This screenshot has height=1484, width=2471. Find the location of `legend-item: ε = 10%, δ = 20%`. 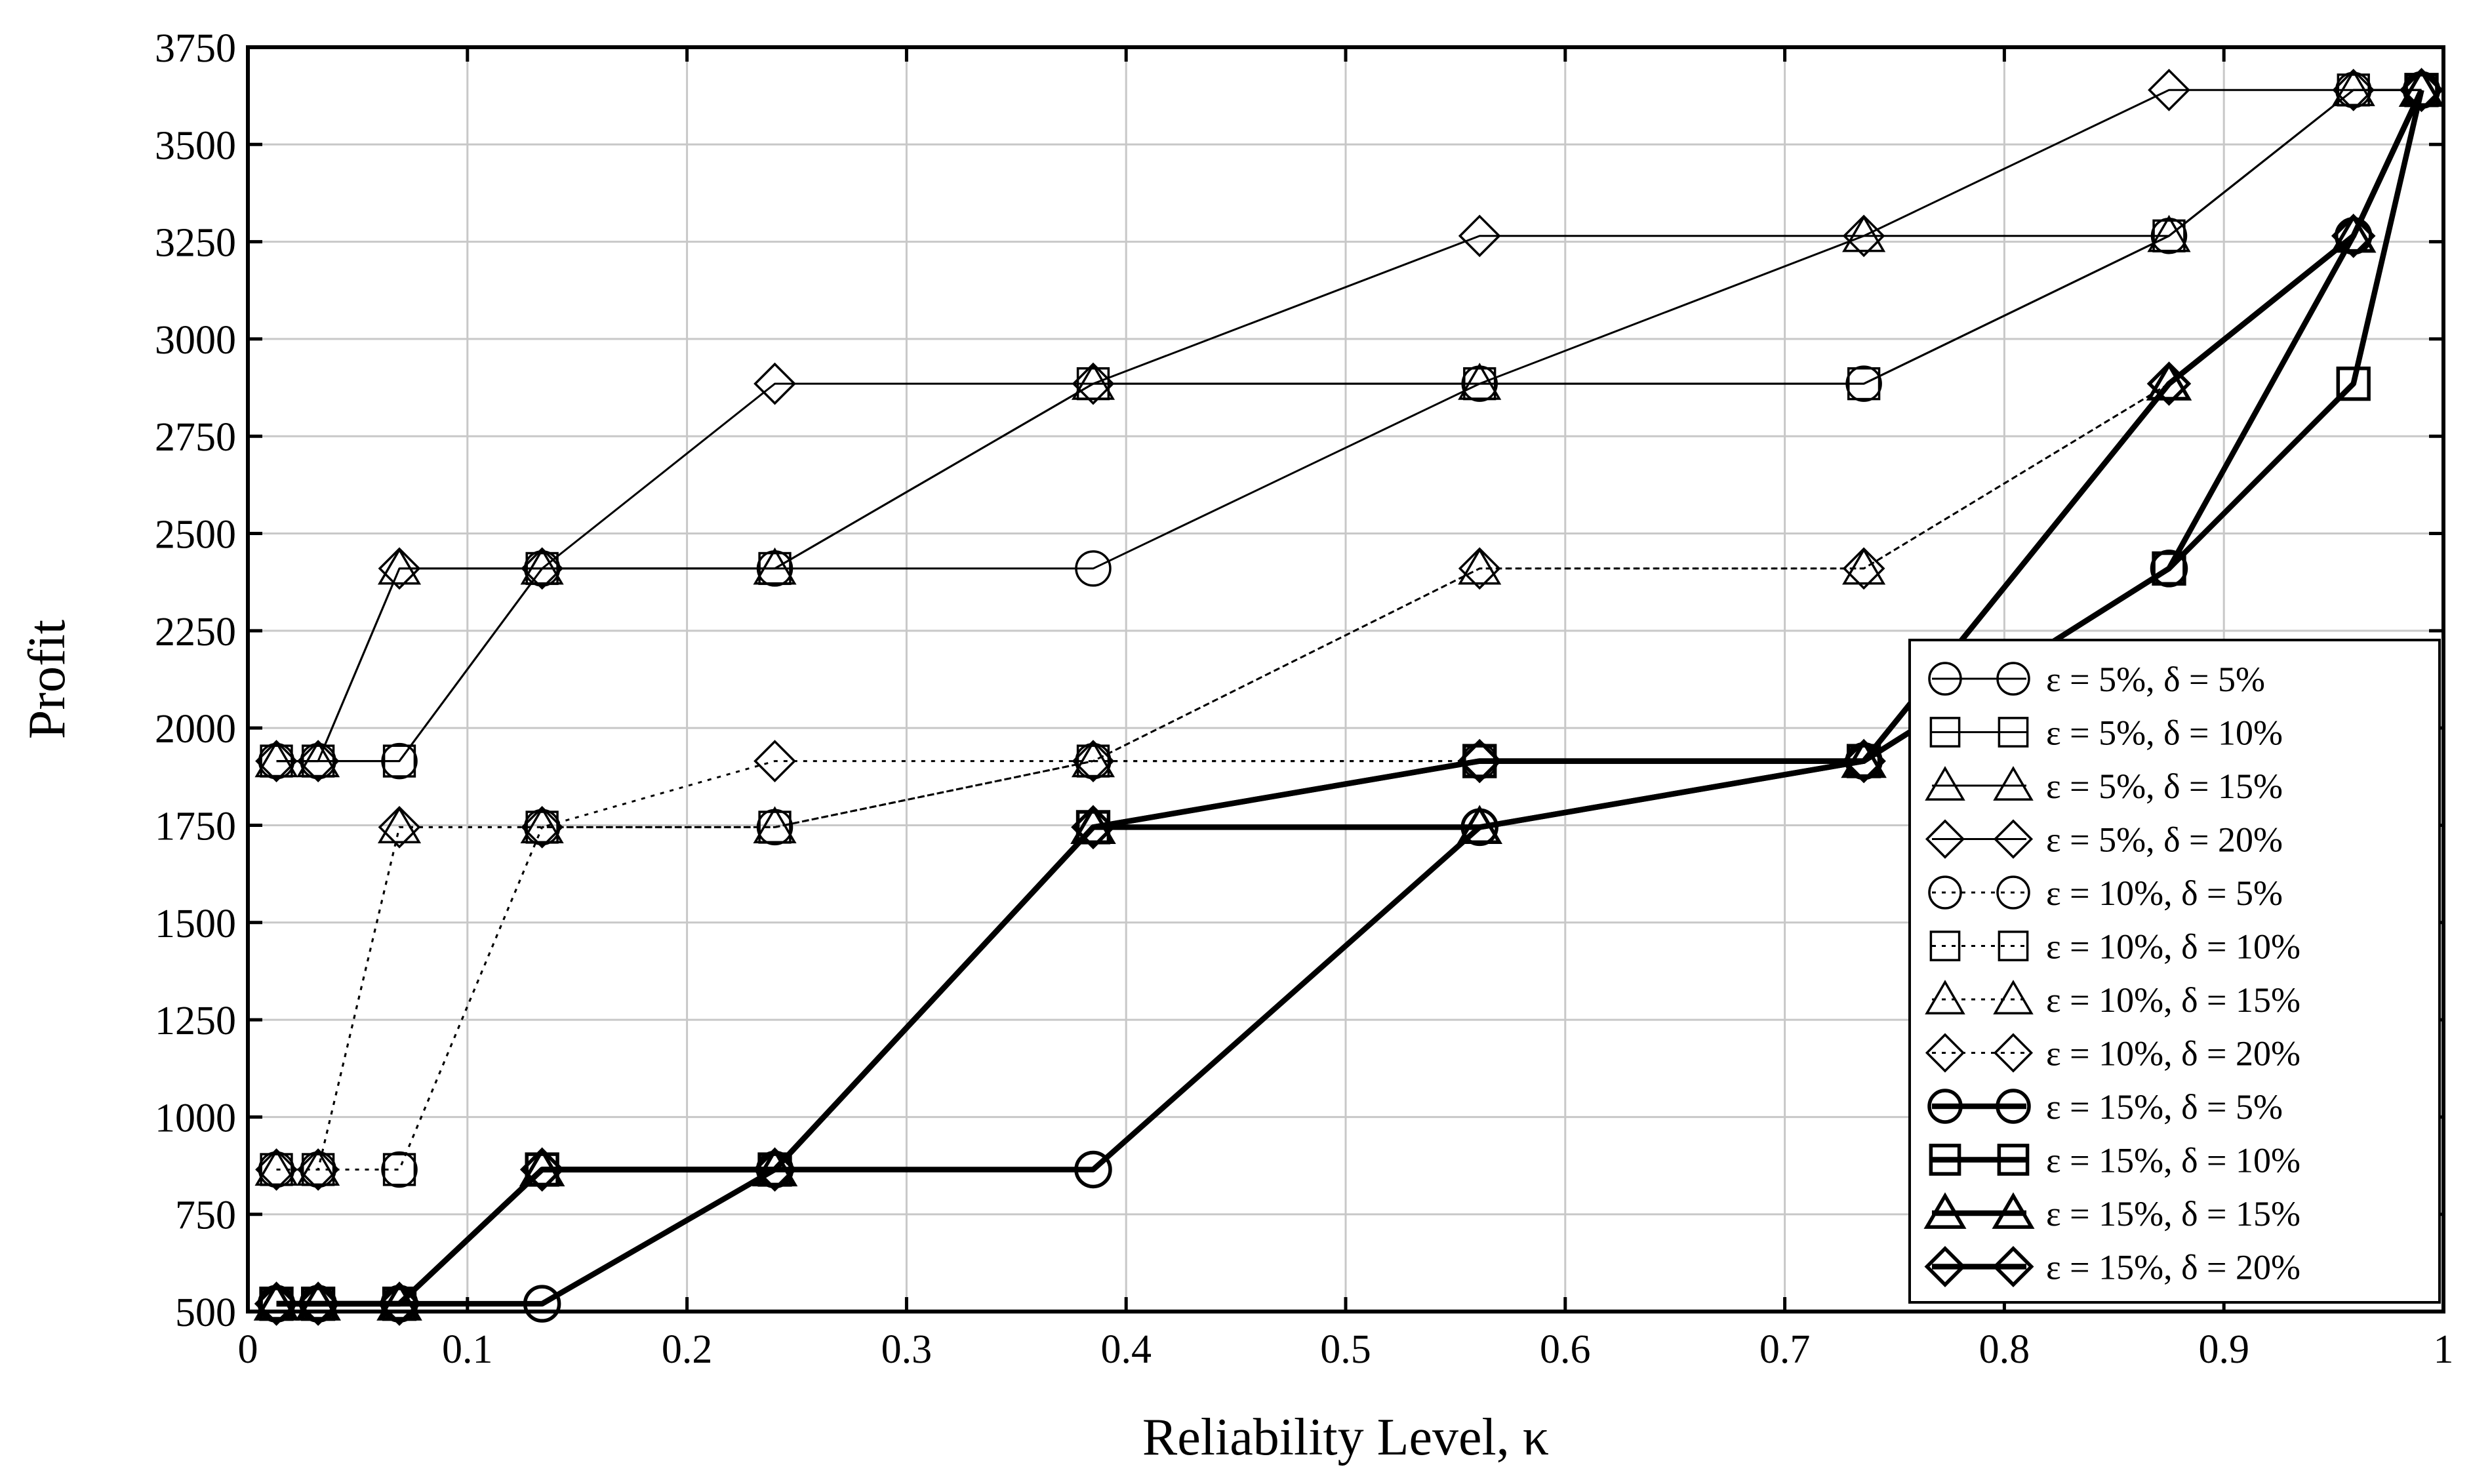

legend-item: ε = 10%, δ = 20% is located at coordinates (2112, 1053).